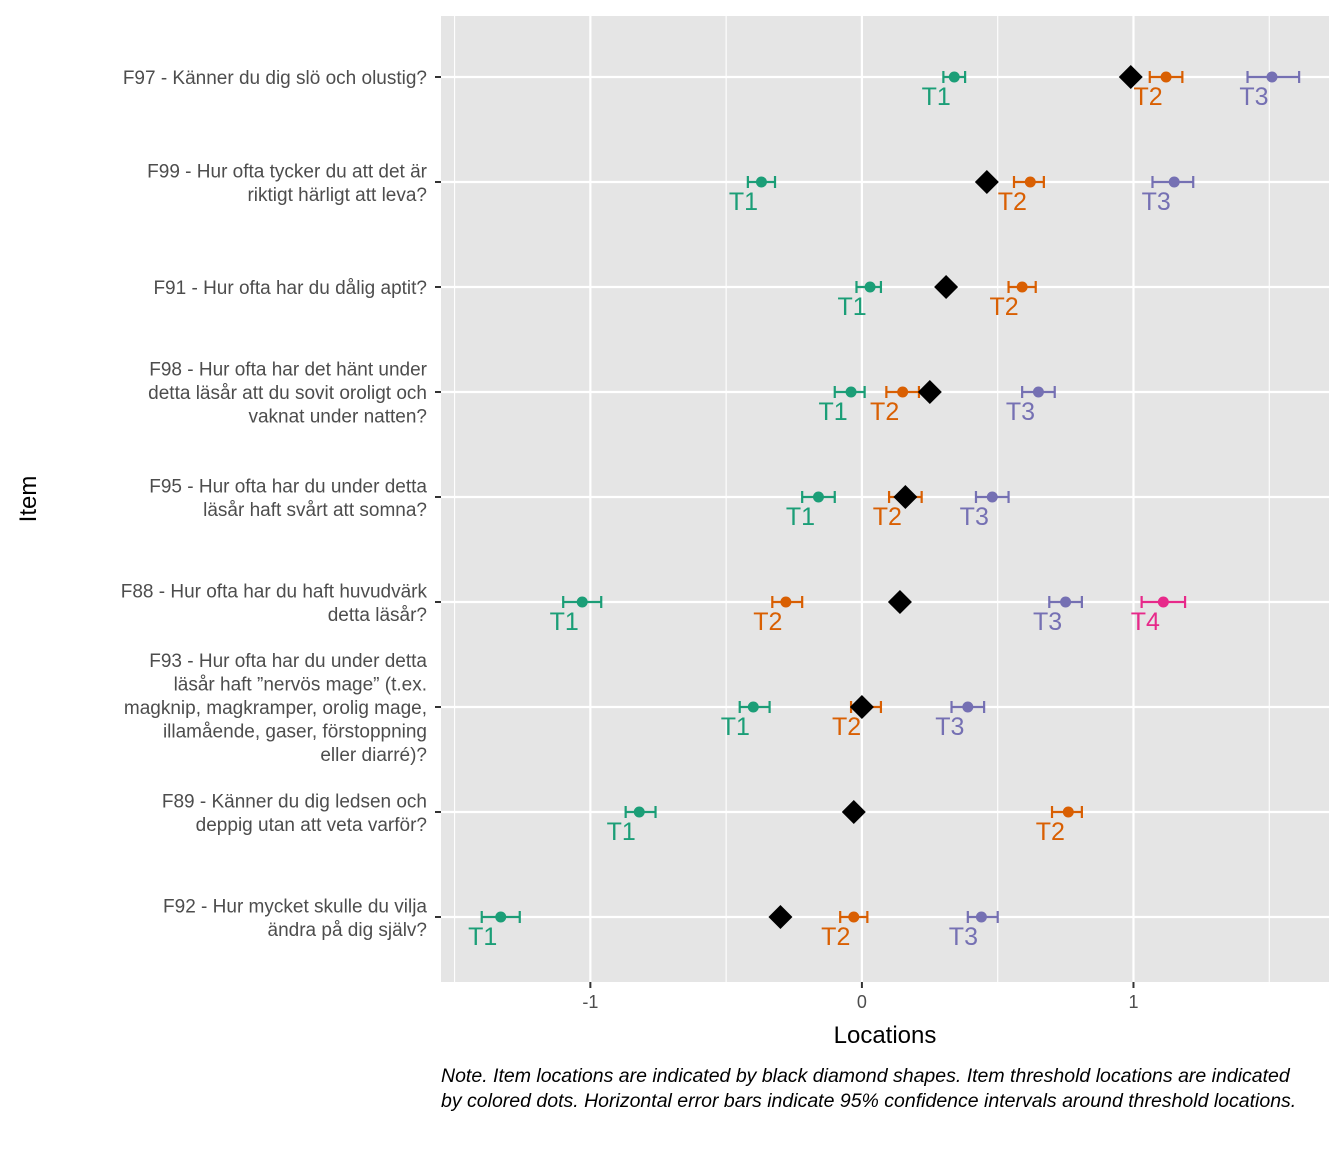 This screenshot has width=1344, height=1152. I want to click on y-tick-label-line: magknip, magkramper, orolig mage,, so click(275, 708).